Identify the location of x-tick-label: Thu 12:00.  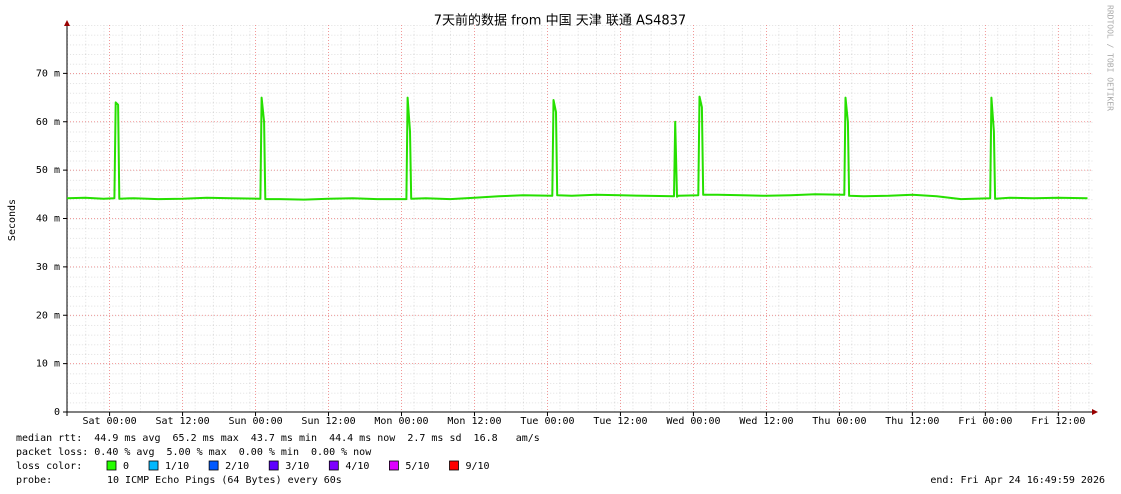
(912, 421).